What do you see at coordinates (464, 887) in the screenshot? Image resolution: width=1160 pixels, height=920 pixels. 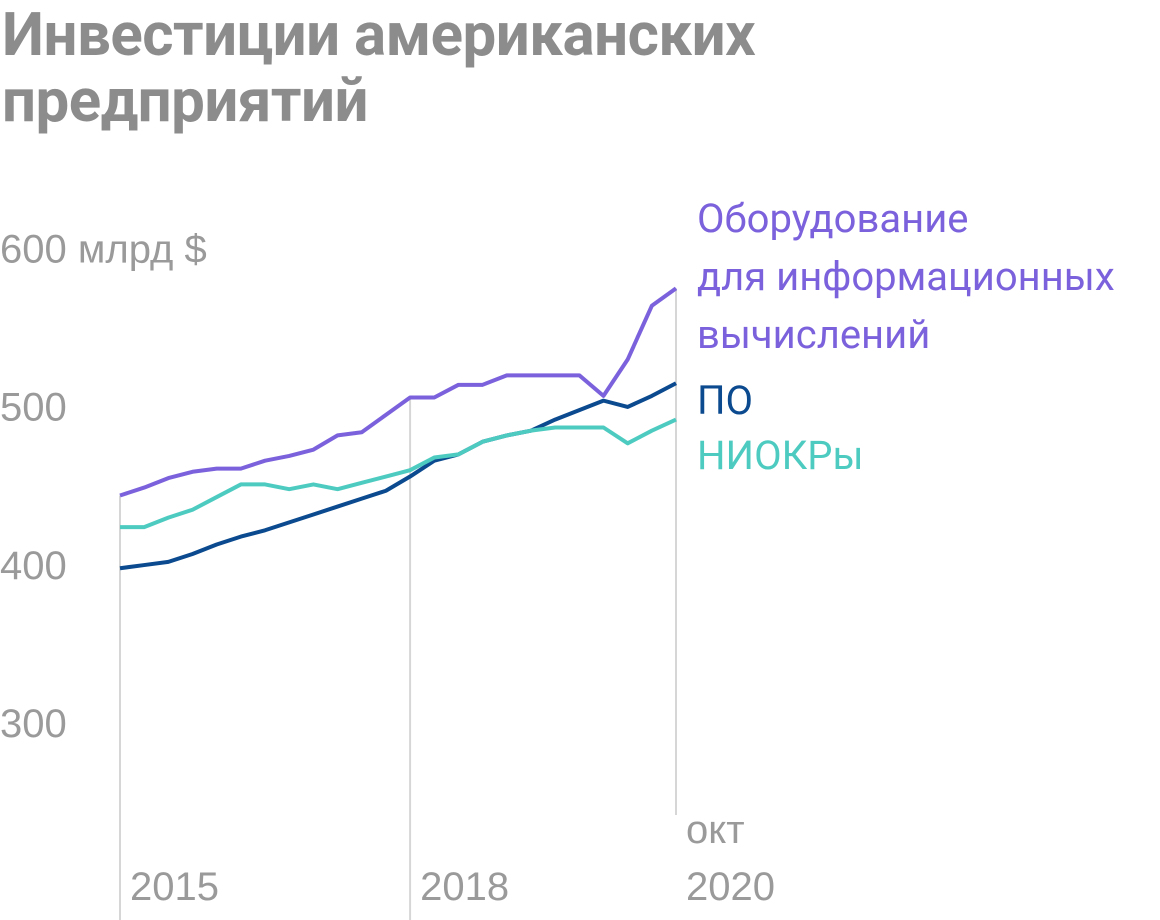 I see `x-tick-label: 2018` at bounding box center [464, 887].